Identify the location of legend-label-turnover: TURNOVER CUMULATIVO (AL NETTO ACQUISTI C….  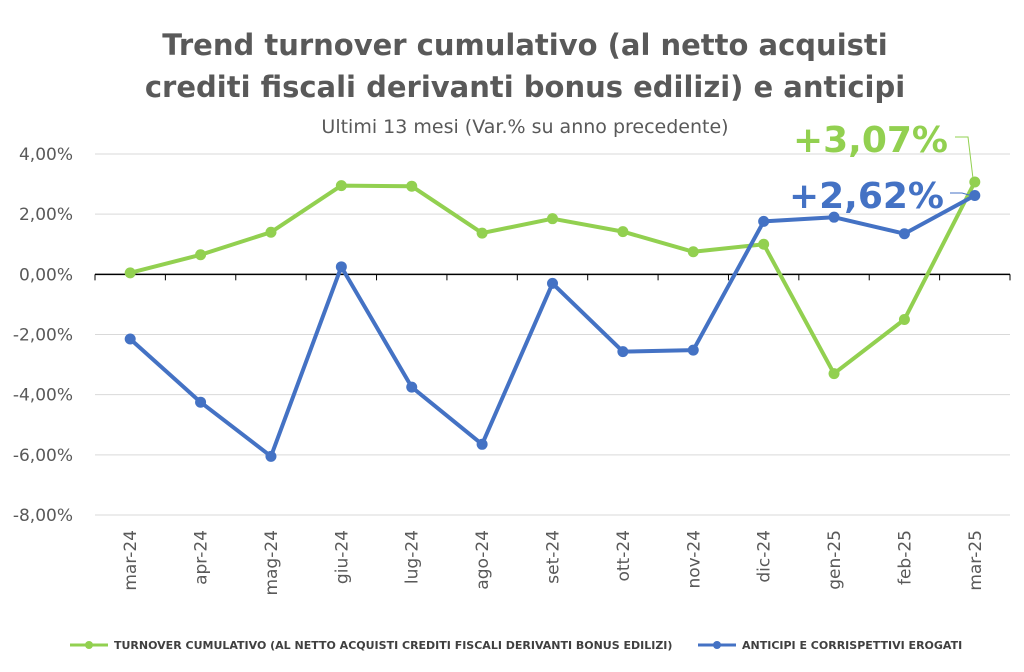
(393, 645).